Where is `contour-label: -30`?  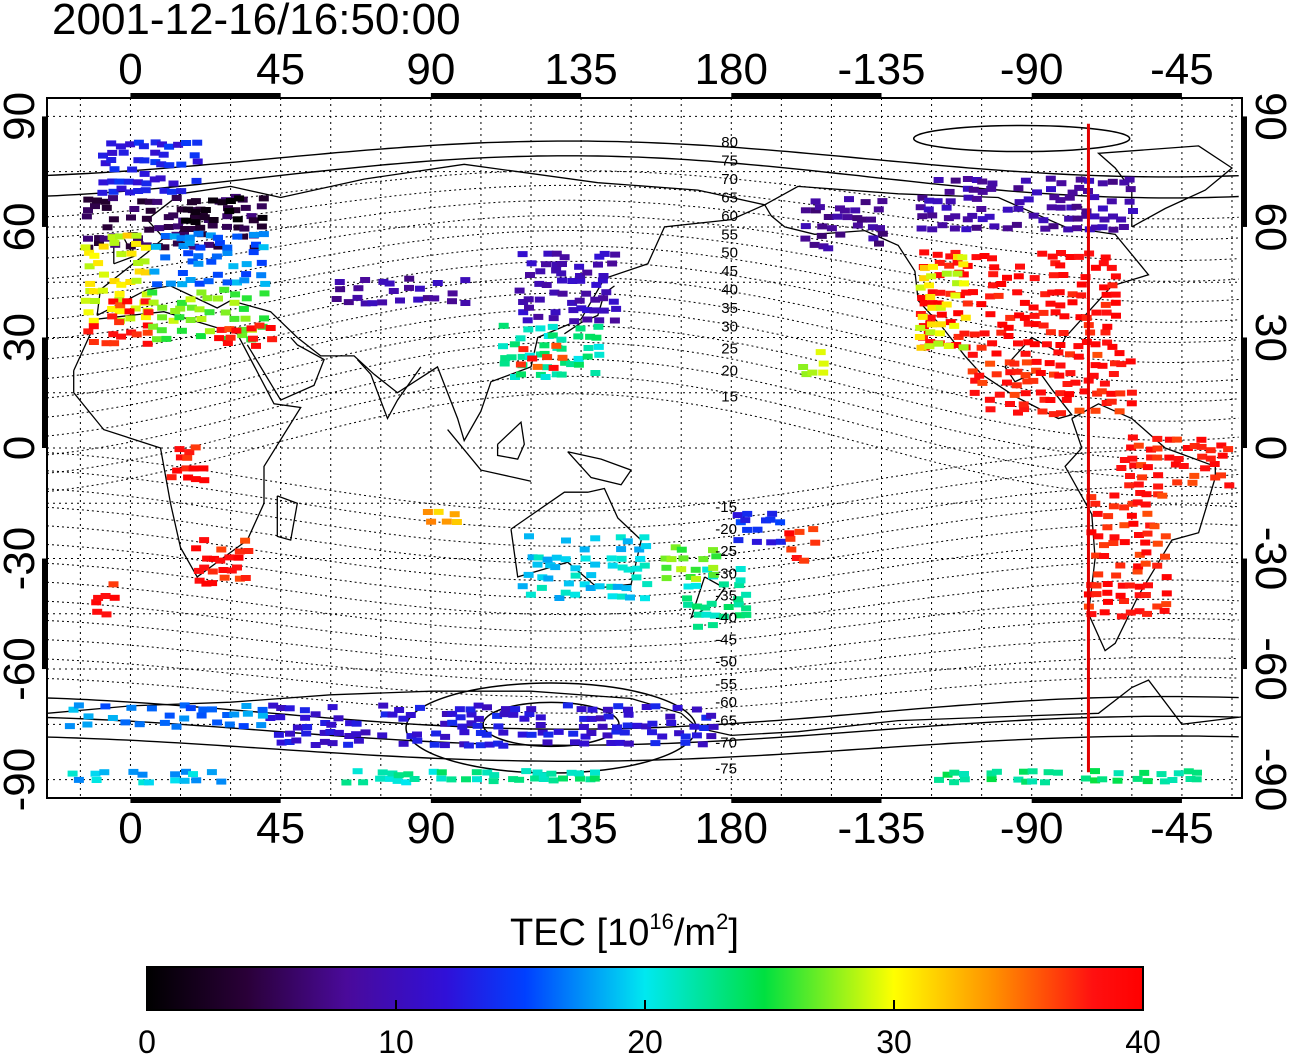 contour-label: -30 is located at coordinates (726, 573).